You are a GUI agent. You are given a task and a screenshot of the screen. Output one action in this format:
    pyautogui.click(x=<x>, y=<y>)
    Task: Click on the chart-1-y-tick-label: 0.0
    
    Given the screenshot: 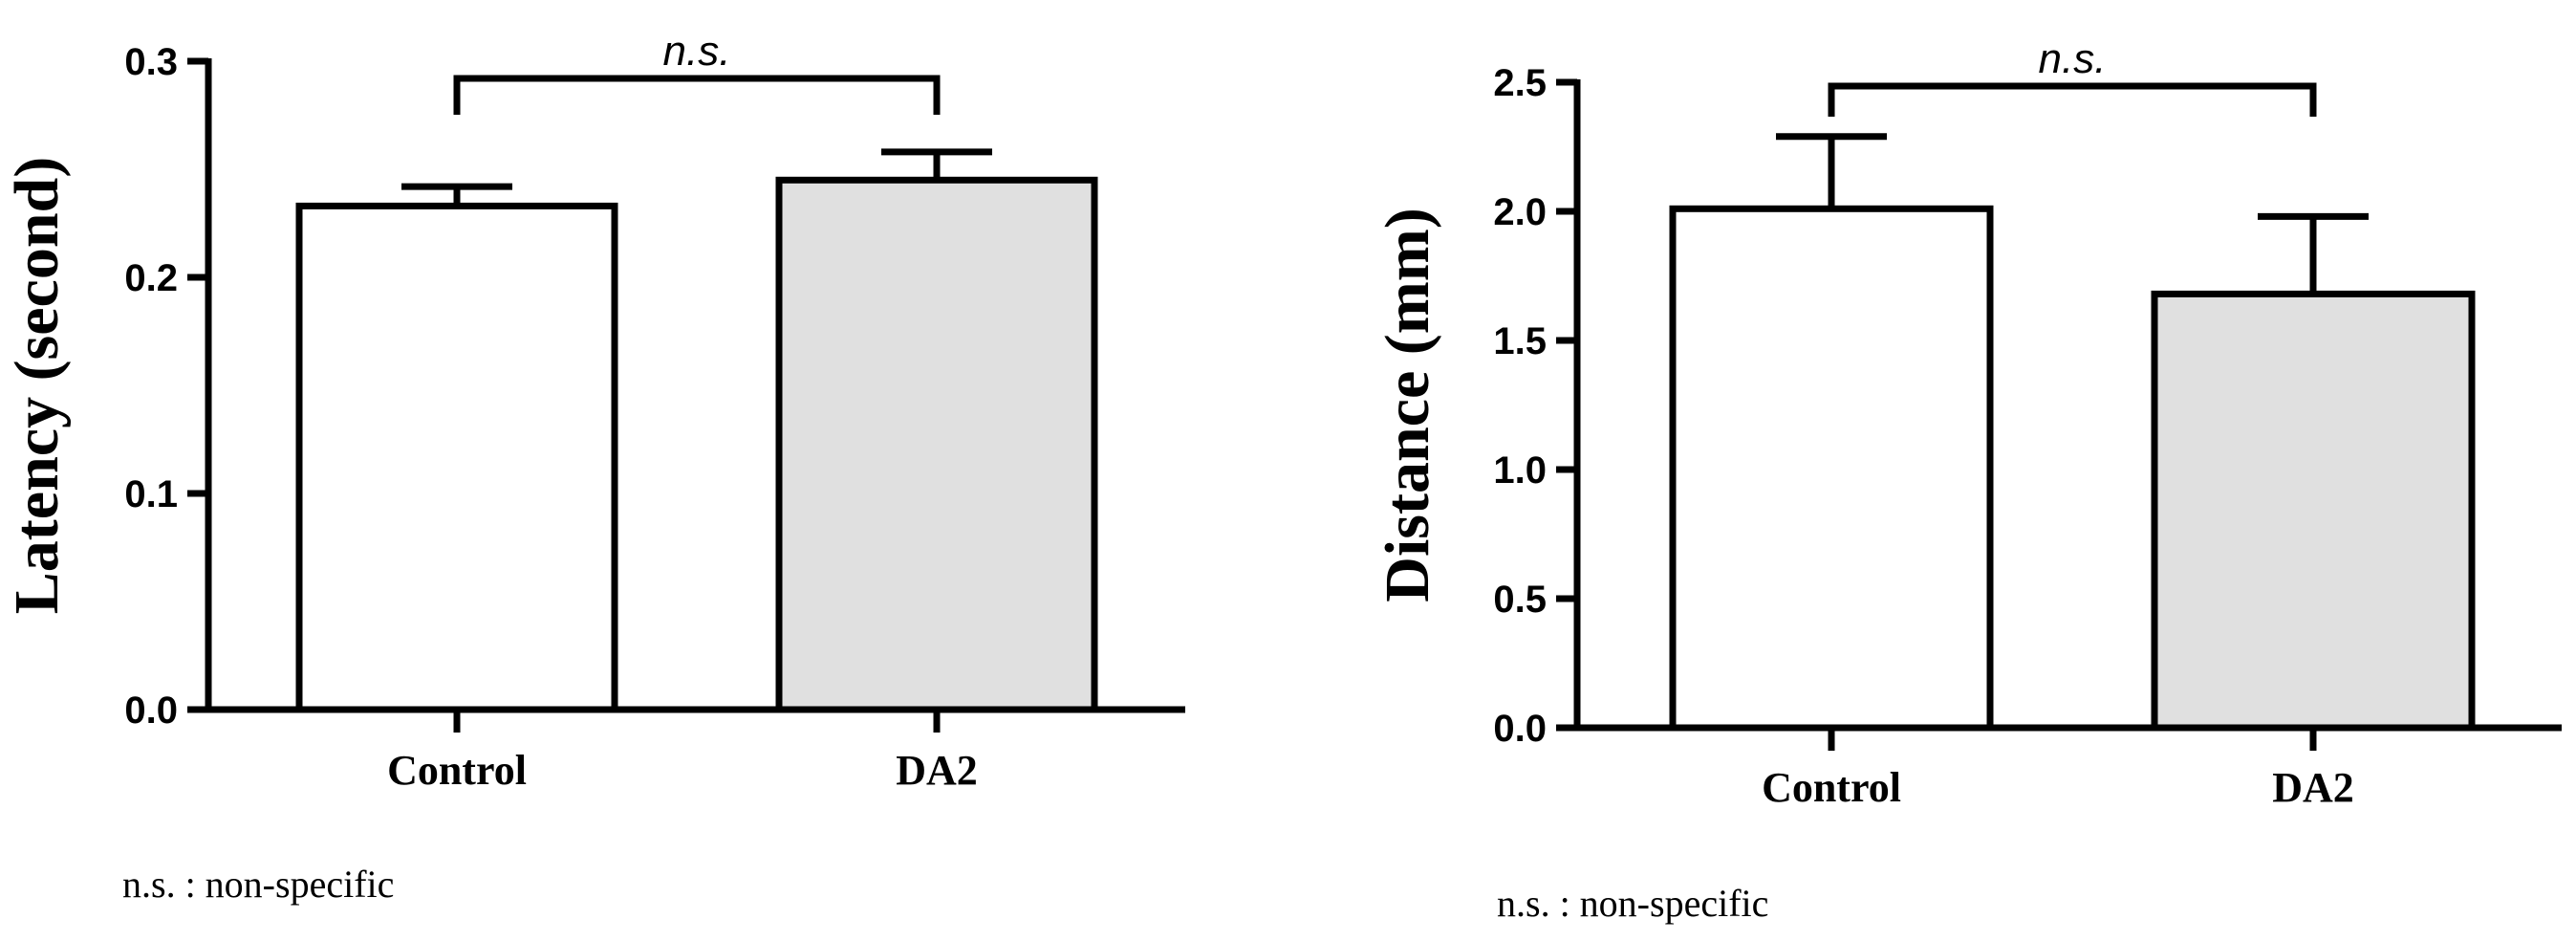 What is the action you would take?
    pyautogui.click(x=1520, y=729)
    